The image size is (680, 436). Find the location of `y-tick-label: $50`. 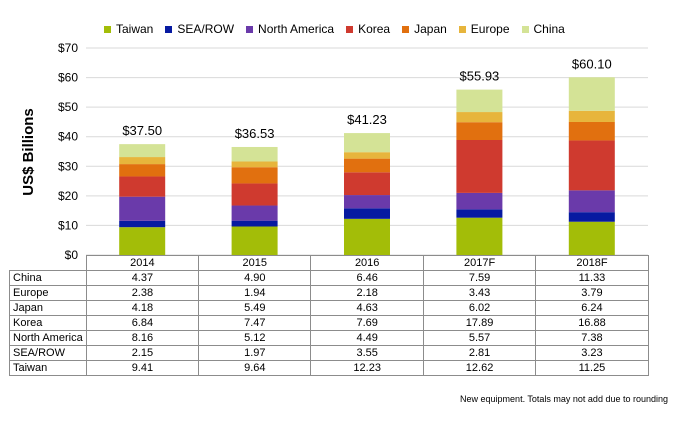

y-tick-label: $50 is located at coordinates (68, 107).